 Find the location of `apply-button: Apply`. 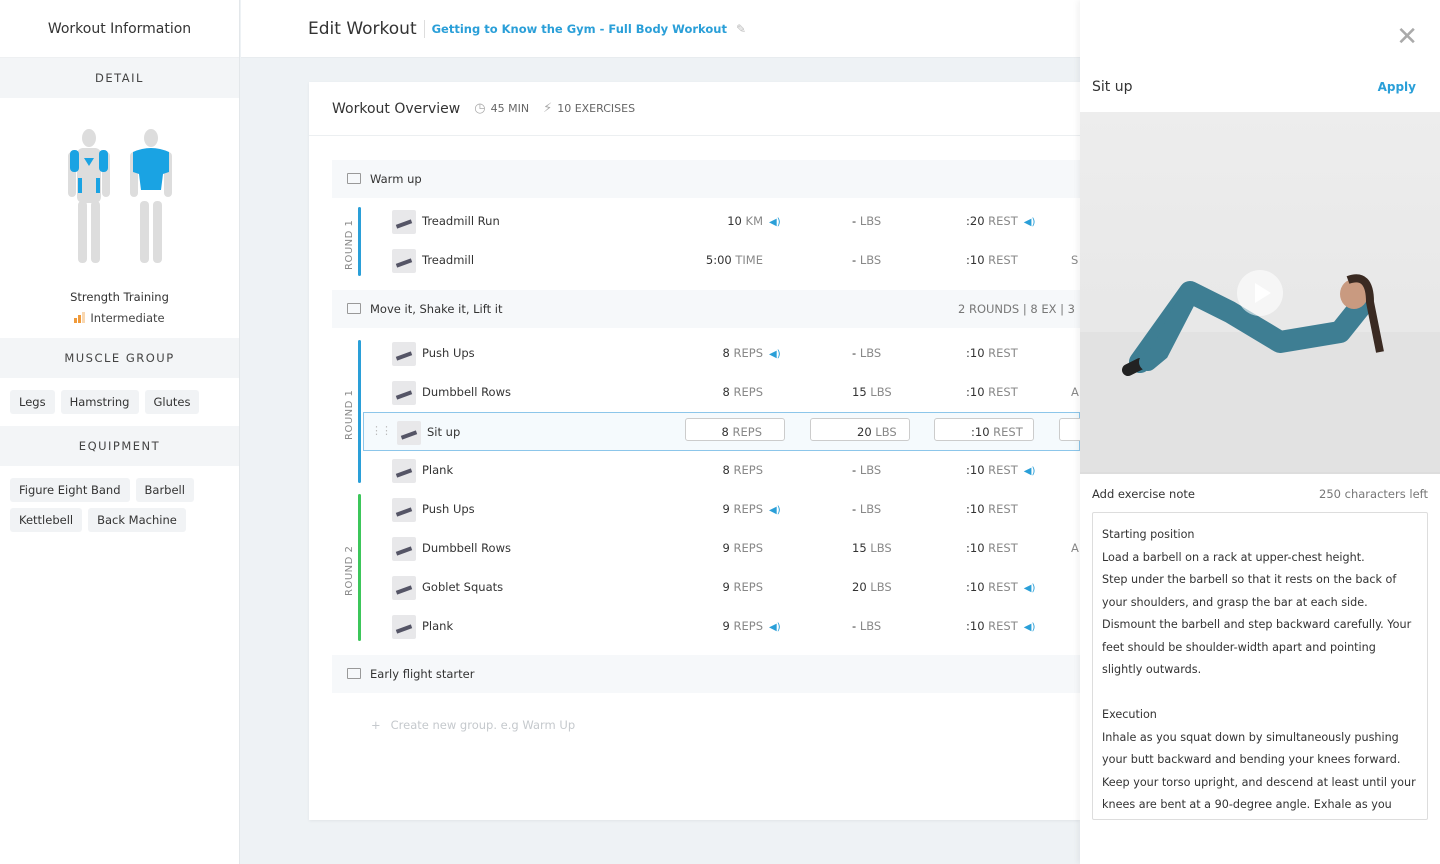

apply-button: Apply is located at coordinates (1396, 87).